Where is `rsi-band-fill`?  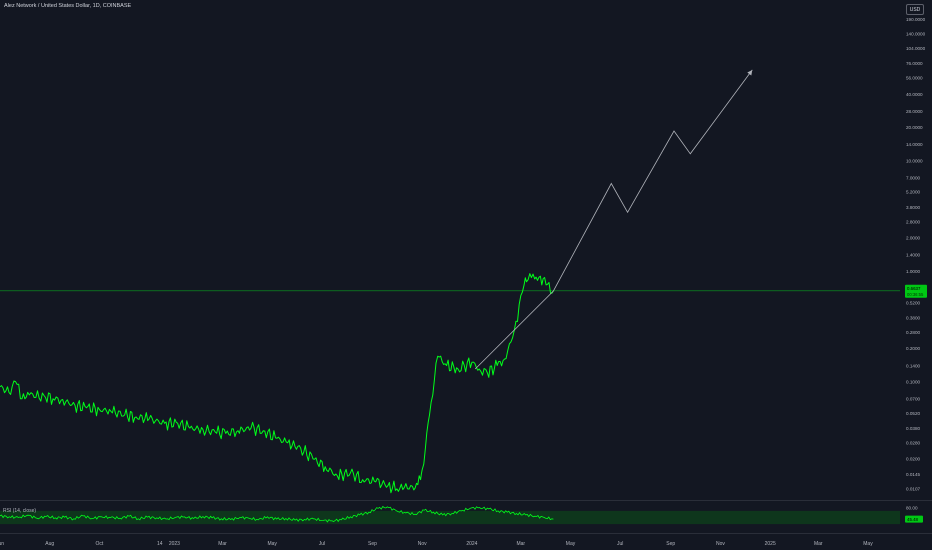
rsi-band-fill is located at coordinates (450, 517).